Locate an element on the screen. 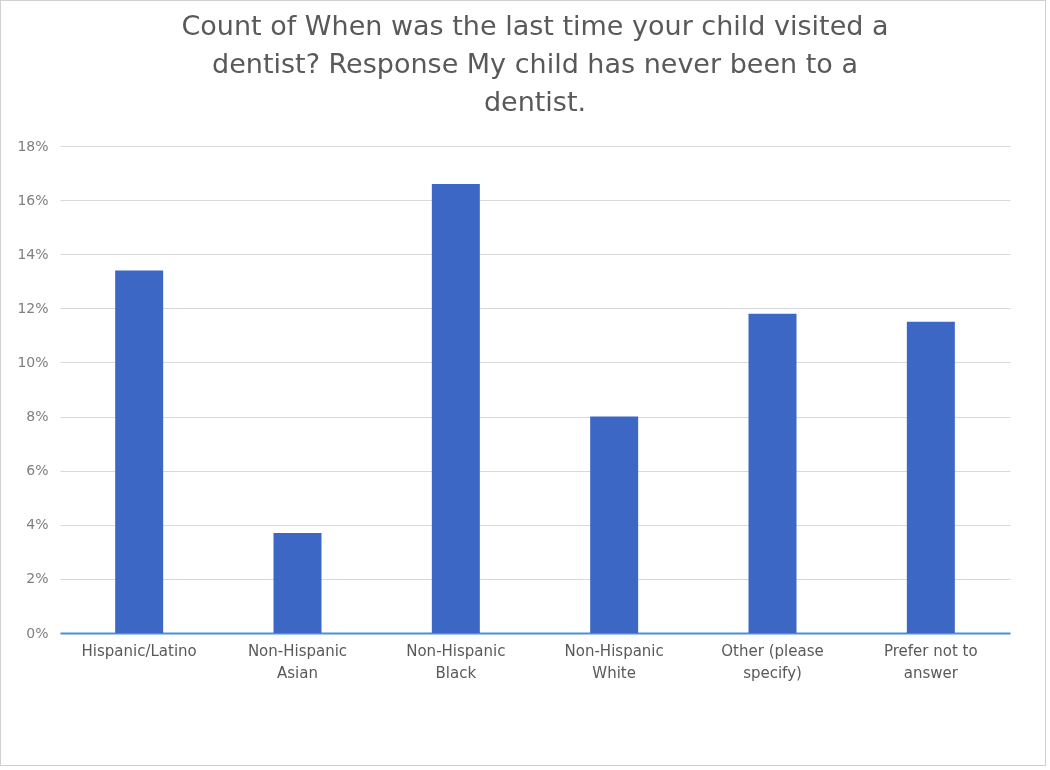 The image size is (1050, 770). y-tick-label: 6% is located at coordinates (37, 470).